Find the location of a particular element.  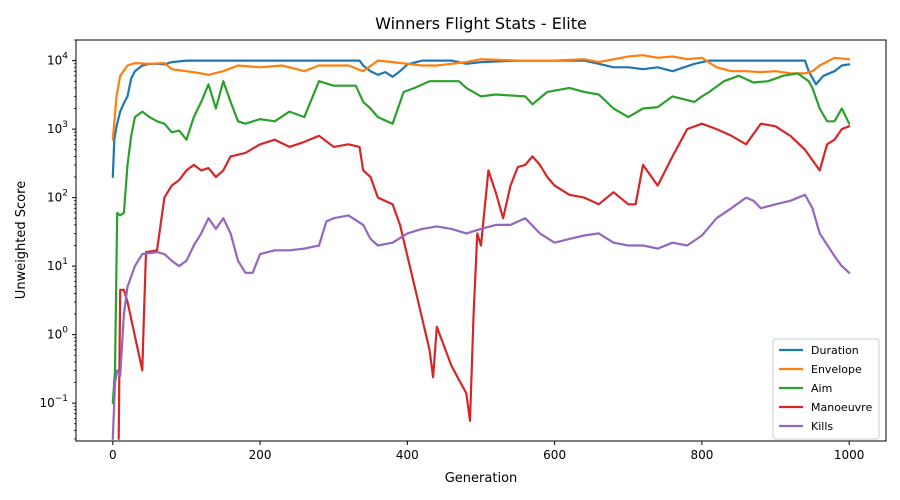

y-tick-label: 10⁻¹ is located at coordinates (53, 402).